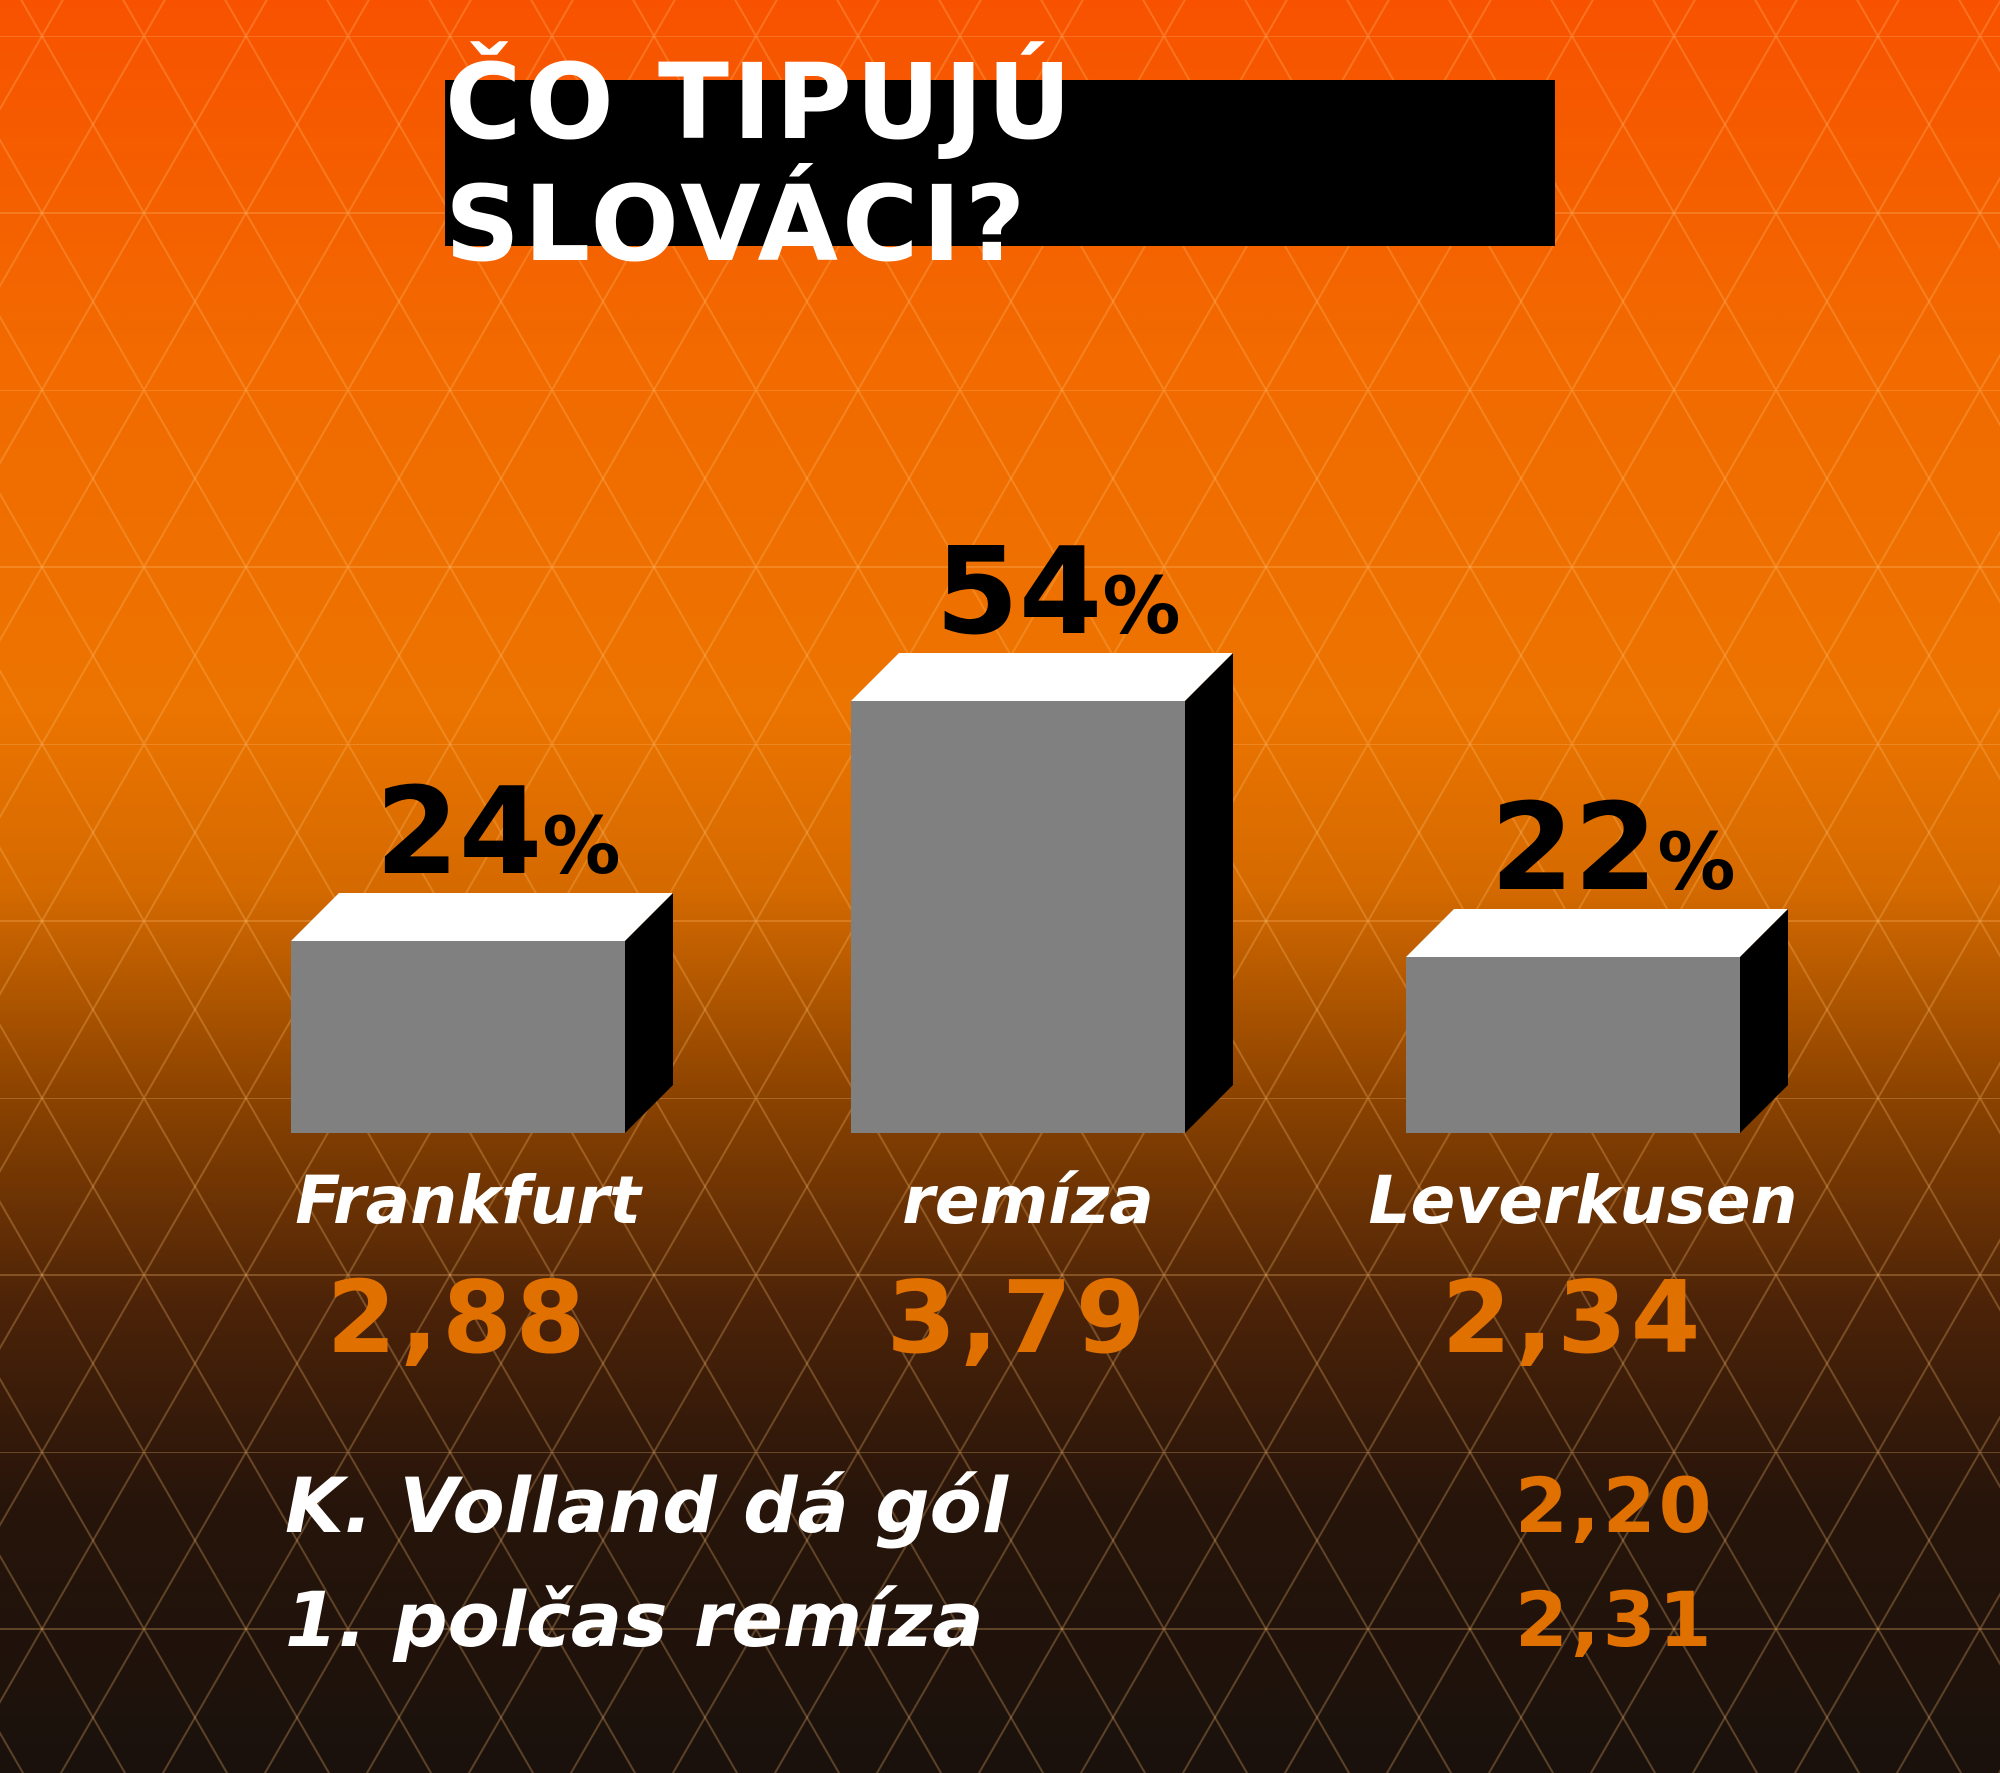 The height and width of the screenshot is (1773, 2000). I want to click on title-banner: ČO TIPUJÚ SLOVÁCI?, so click(1000, 163).